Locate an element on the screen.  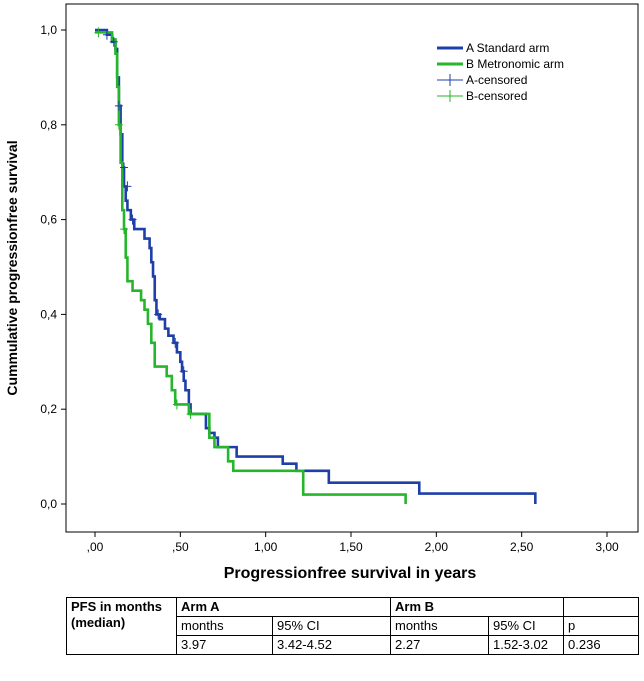
y-tick-label-0: 0,0 is located at coordinates (48, 504).